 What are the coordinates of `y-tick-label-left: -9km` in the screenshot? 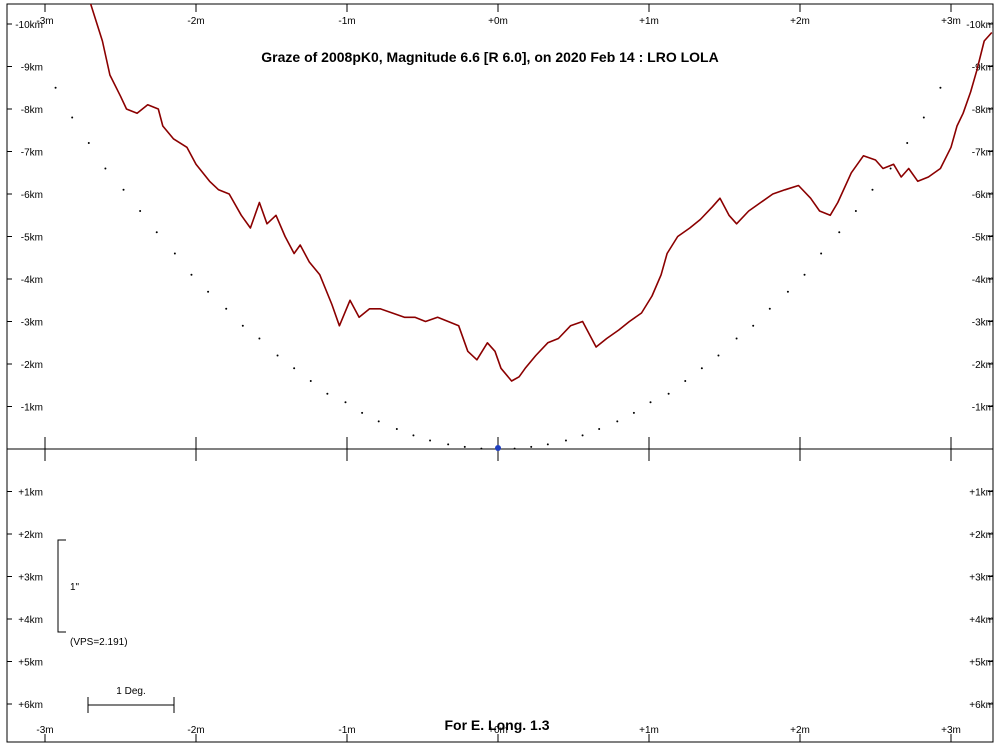 It's located at (32, 68).